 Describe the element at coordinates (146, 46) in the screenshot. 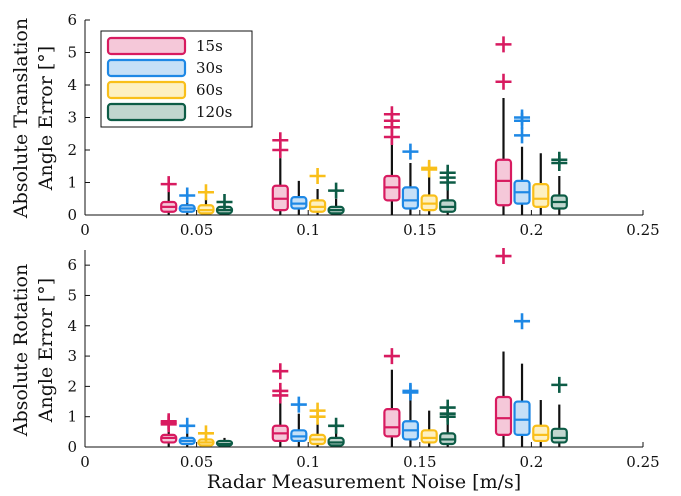

I see `legend-swatch-15s` at that location.